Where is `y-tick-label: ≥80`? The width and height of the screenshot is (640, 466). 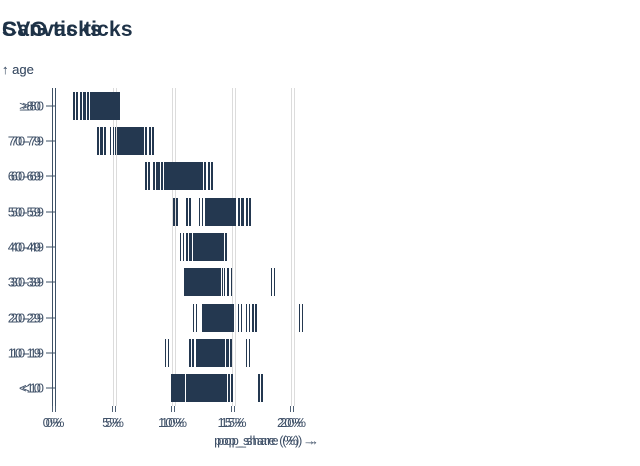
y-tick-label: ≥80 is located at coordinates (33, 106).